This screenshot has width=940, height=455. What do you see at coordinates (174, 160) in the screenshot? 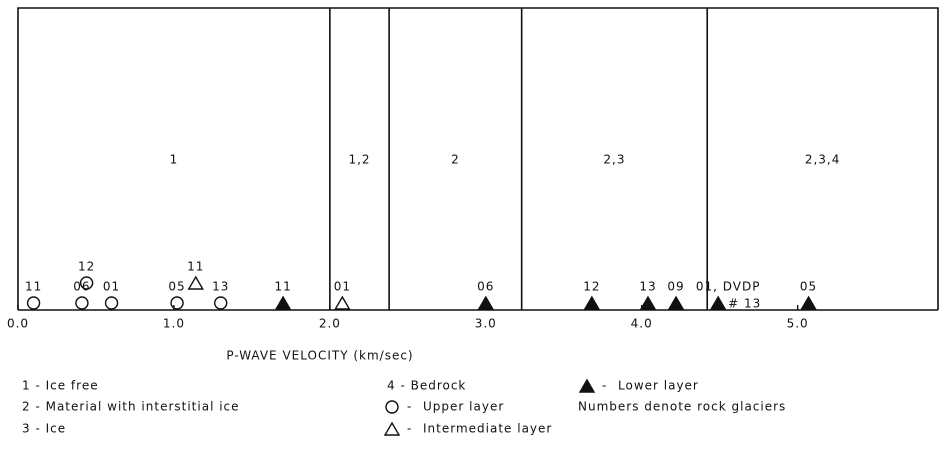
I see `region-label: 1` at bounding box center [174, 160].